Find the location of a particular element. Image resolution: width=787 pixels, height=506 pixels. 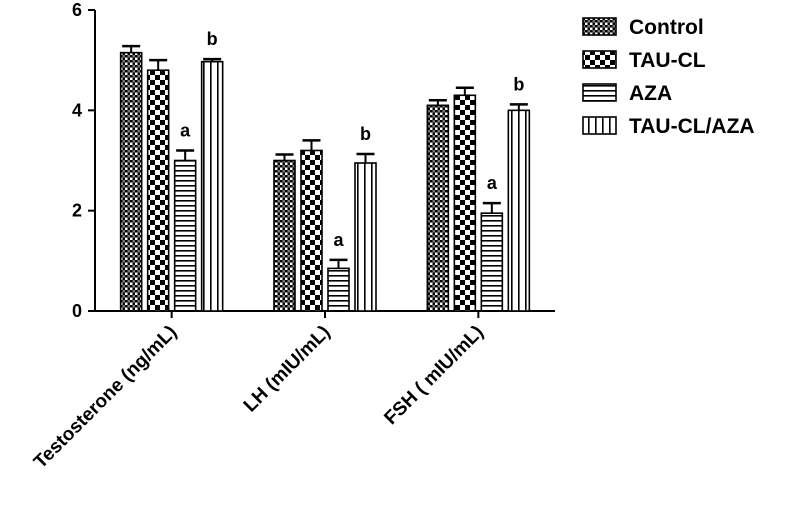

y-tick-label: 2 is located at coordinates (77, 211).